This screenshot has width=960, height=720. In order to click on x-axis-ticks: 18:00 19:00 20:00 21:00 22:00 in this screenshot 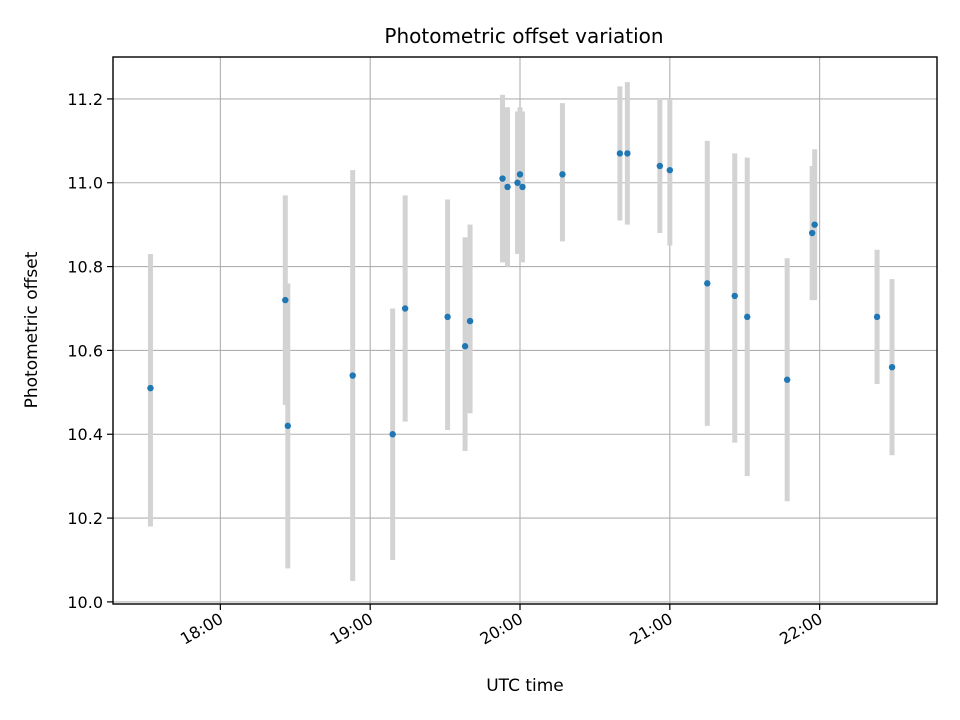, I will do `click(501, 626)`.